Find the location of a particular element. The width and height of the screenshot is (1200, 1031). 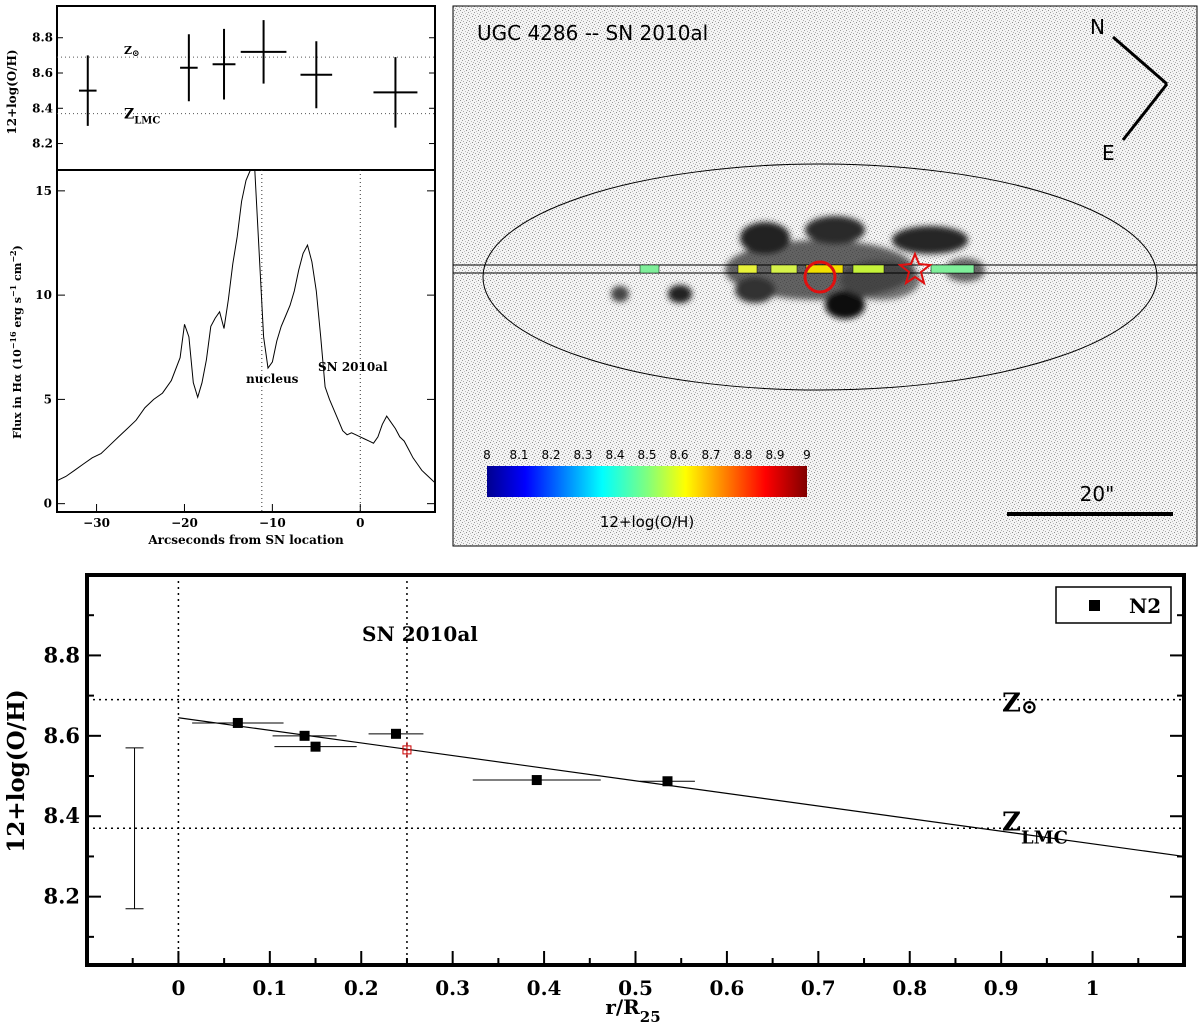

colorbar-tick-label: 8.6 is located at coordinates (678, 455).